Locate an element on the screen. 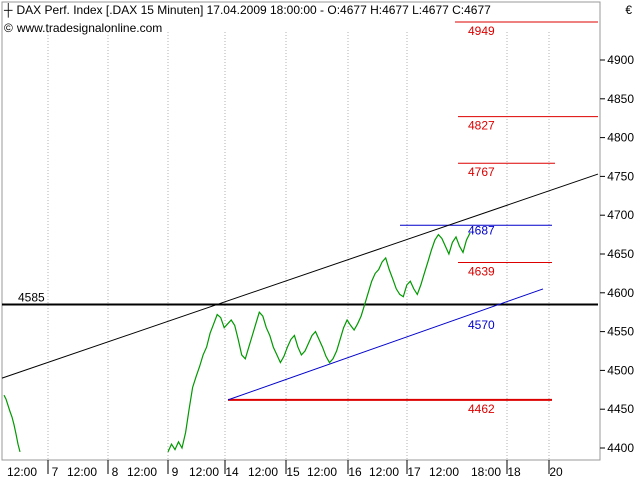 Image resolution: width=640 pixels, height=480 pixels. lower-trend-line is located at coordinates (385, 344).